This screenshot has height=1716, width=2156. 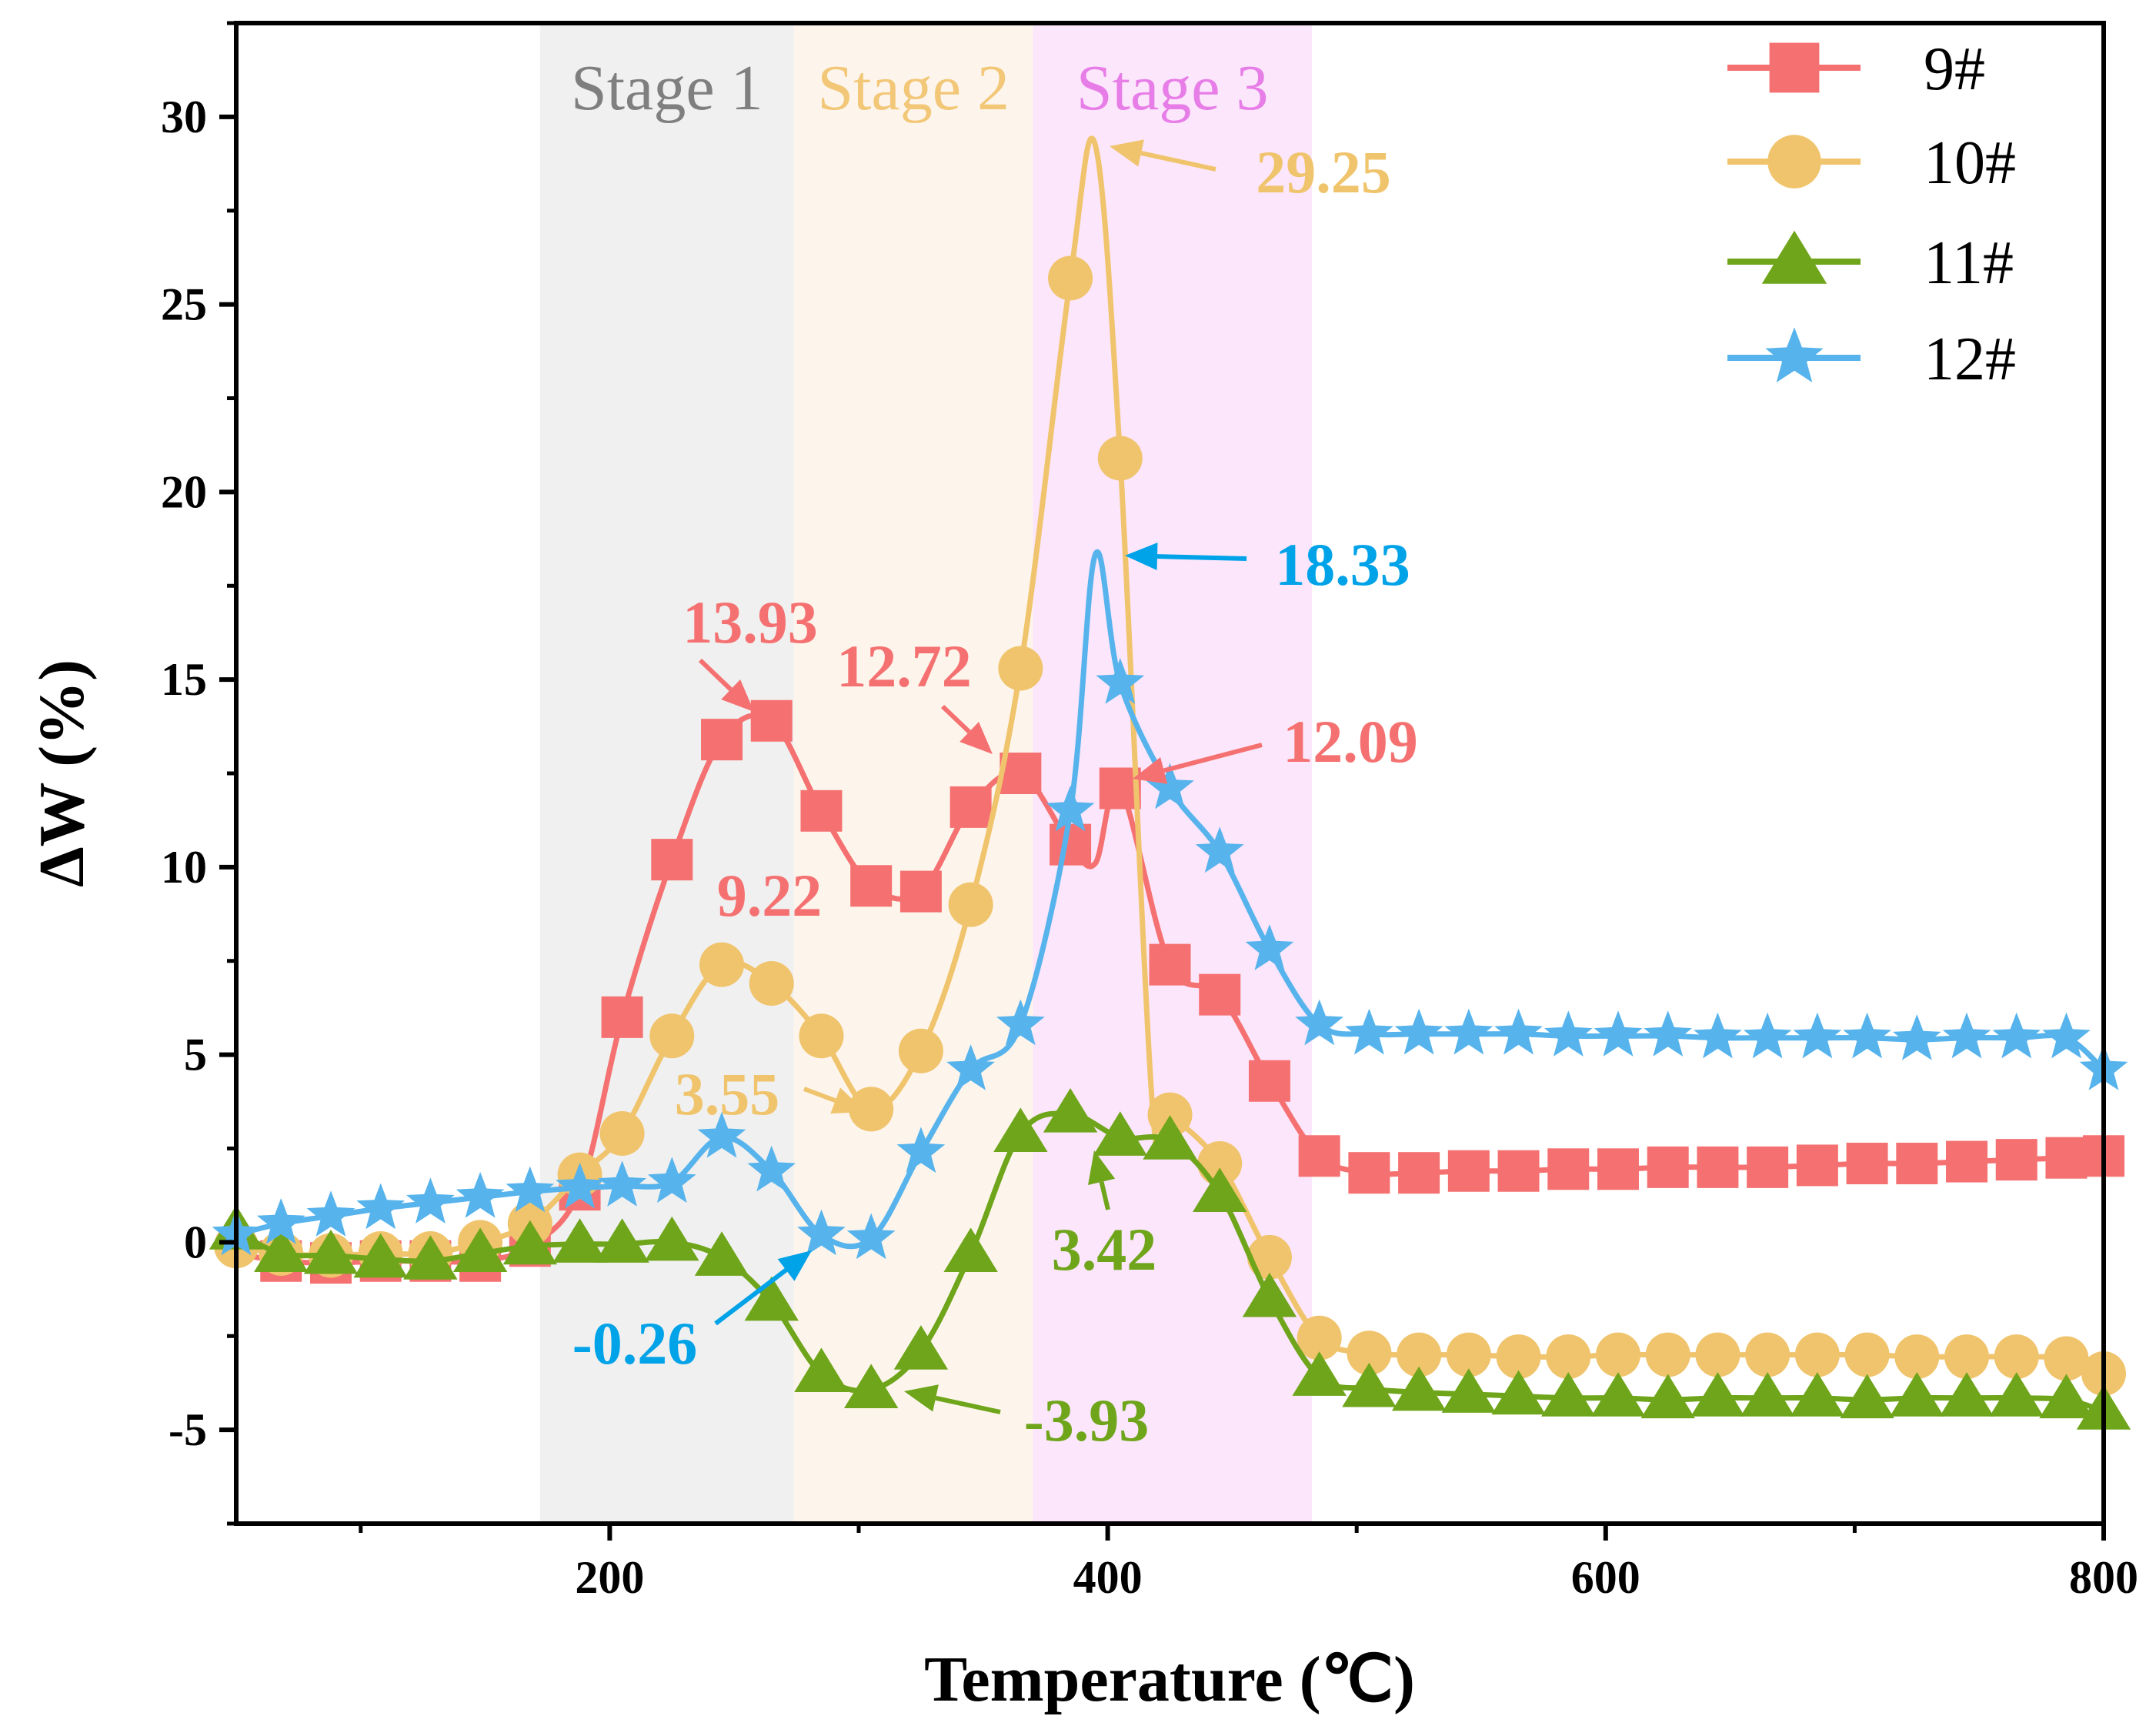 What do you see at coordinates (1178, 161) in the screenshot?
I see `annotation-10-29-25-arrow-line` at bounding box center [1178, 161].